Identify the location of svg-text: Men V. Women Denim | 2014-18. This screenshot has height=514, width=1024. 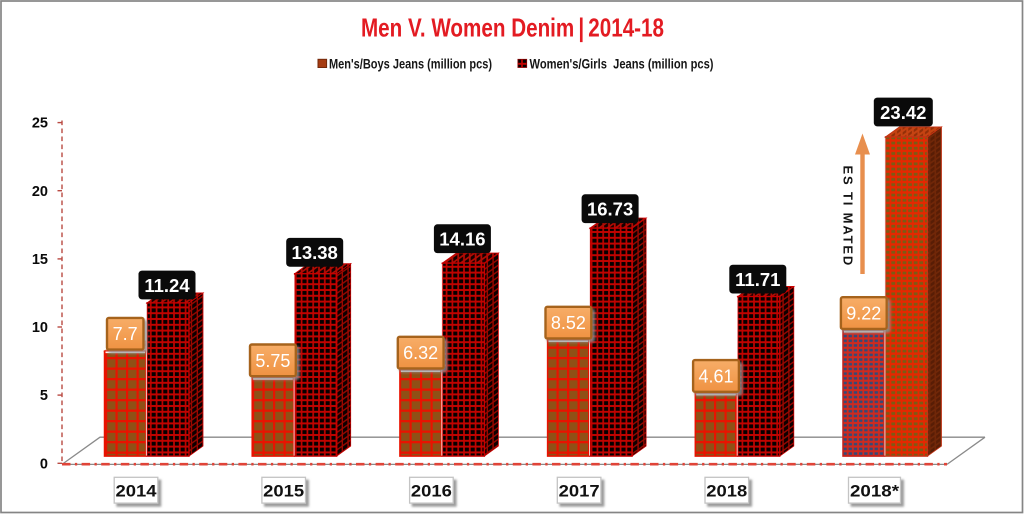
(512, 27).